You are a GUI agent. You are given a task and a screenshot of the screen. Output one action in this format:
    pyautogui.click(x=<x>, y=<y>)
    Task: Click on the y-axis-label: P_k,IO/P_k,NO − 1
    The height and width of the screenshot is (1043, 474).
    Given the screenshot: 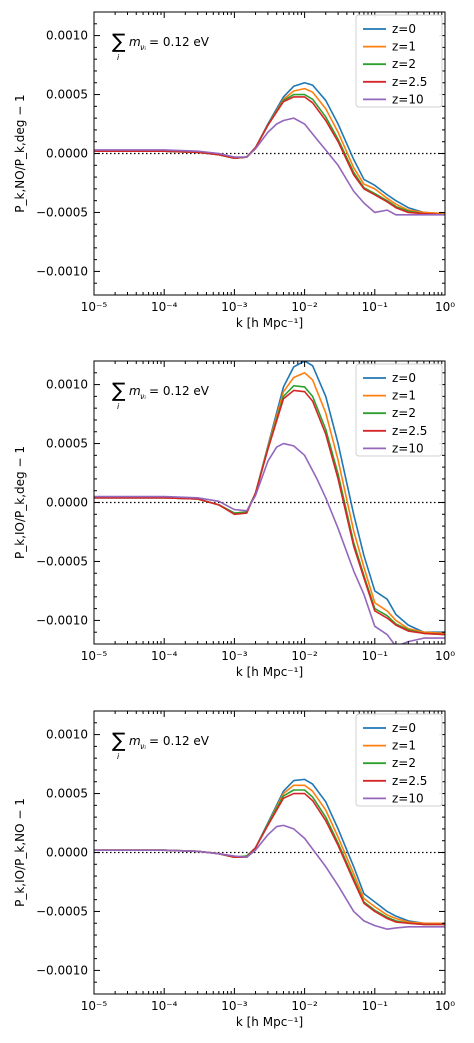 What is the action you would take?
    pyautogui.click(x=20, y=852)
    